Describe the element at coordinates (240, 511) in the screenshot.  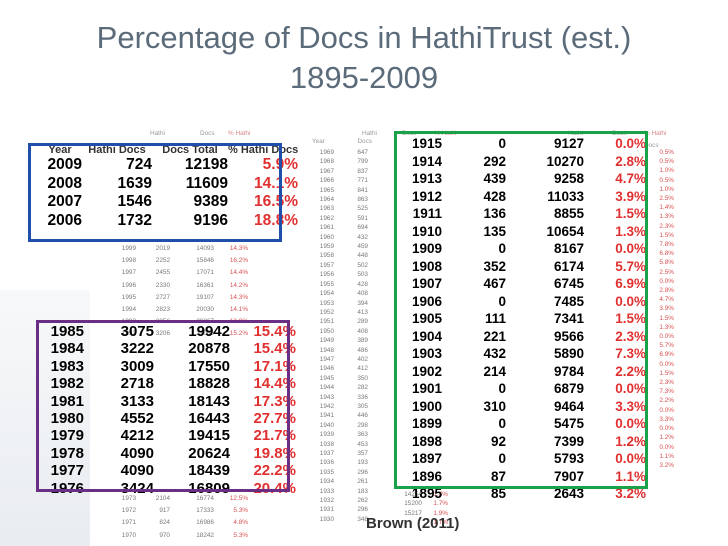
I see `faint-cell: 5.3%` at that location.